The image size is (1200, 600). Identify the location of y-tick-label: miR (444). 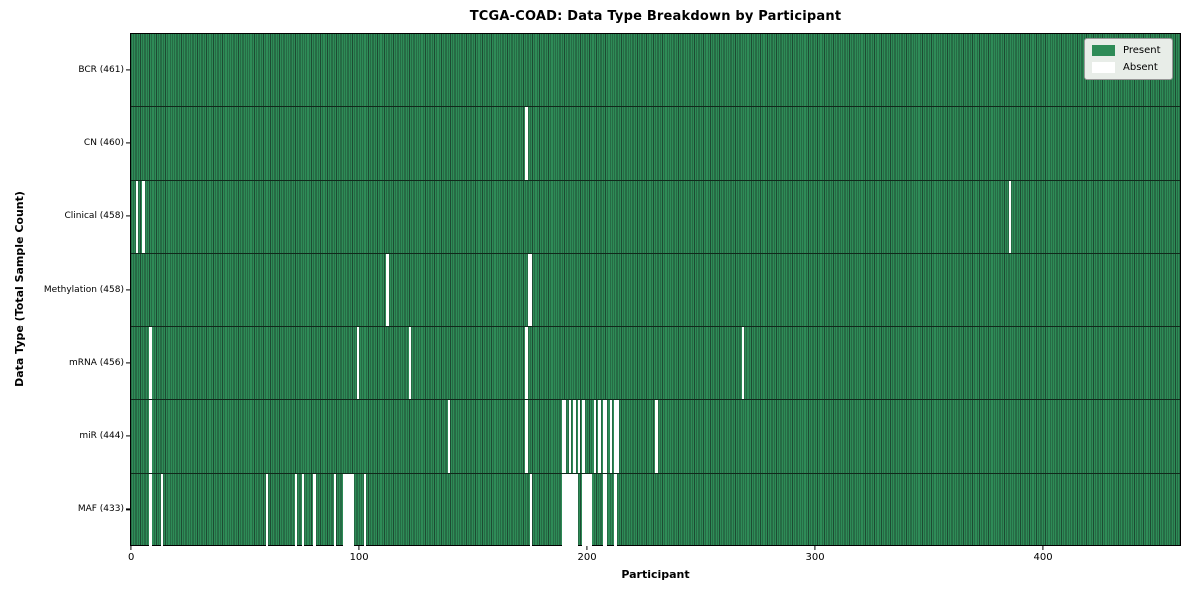
(101, 436).